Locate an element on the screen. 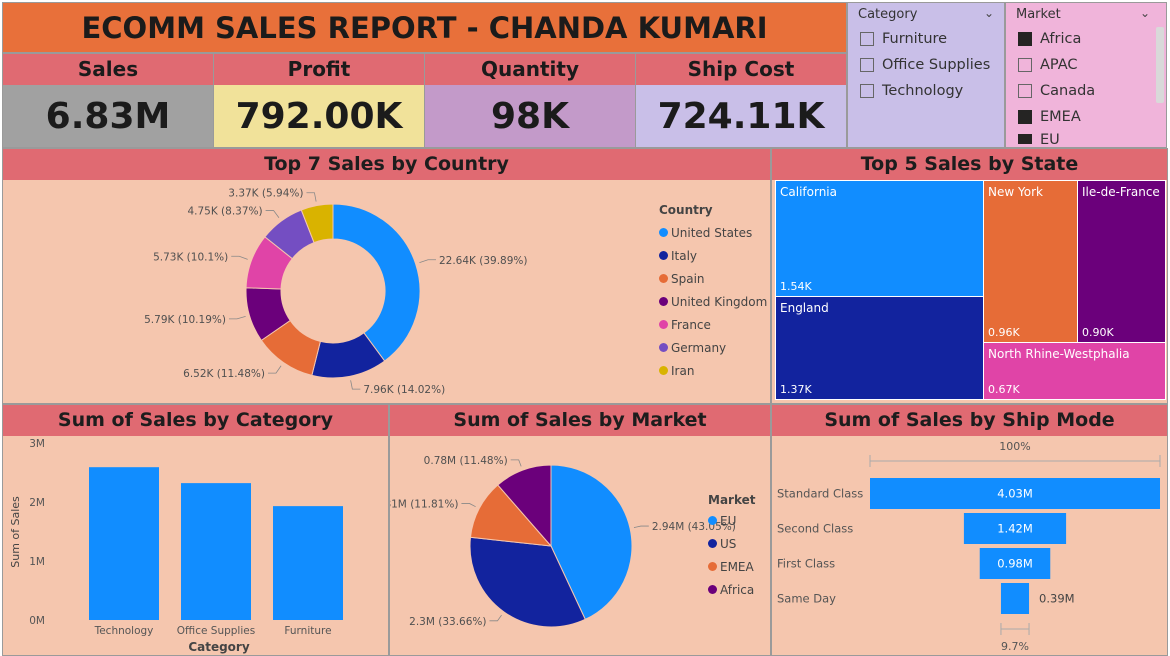  legend-item-eu: EU is located at coordinates (732, 520).